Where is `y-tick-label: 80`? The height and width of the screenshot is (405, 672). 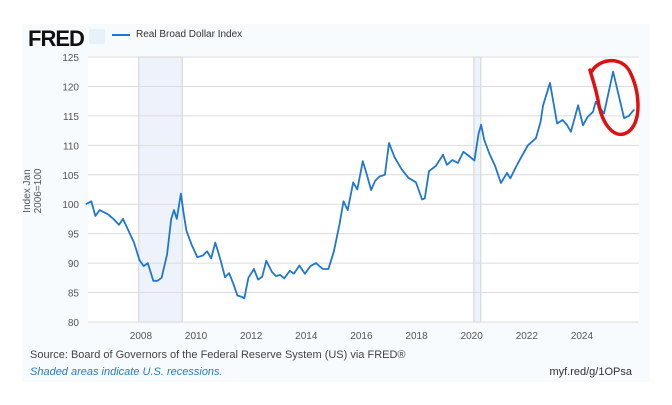
y-tick-label: 80 is located at coordinates (74, 323).